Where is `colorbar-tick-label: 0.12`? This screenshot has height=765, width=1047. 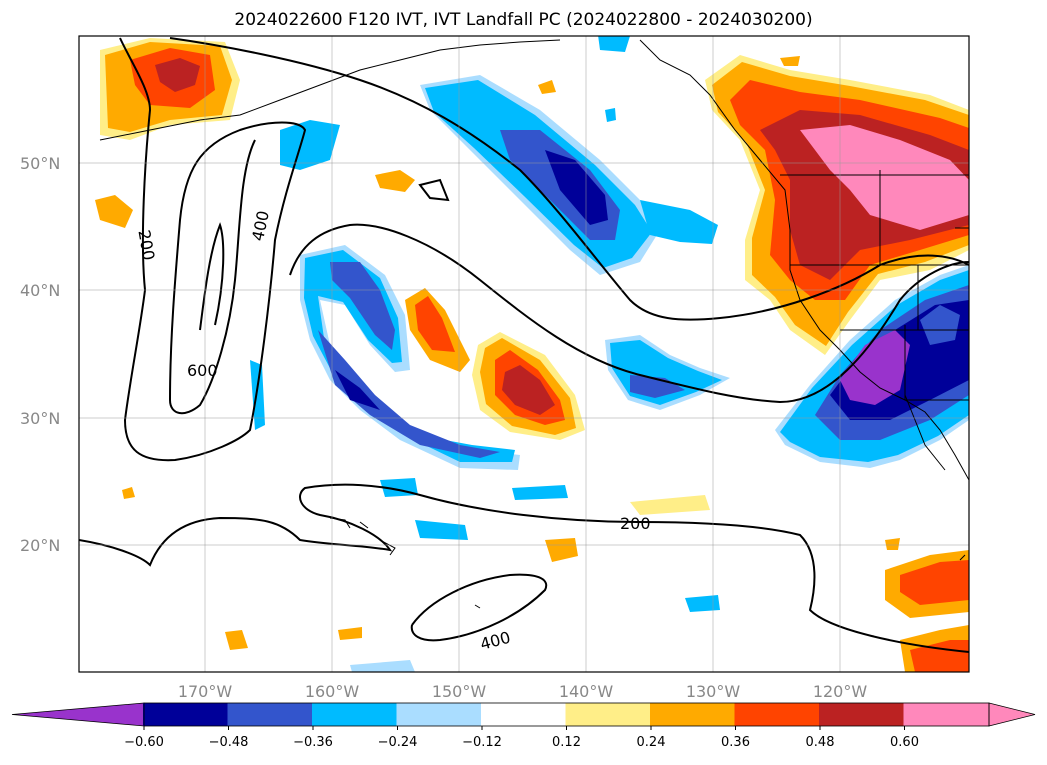
colorbar-tick-label: 0.12 is located at coordinates (566, 742).